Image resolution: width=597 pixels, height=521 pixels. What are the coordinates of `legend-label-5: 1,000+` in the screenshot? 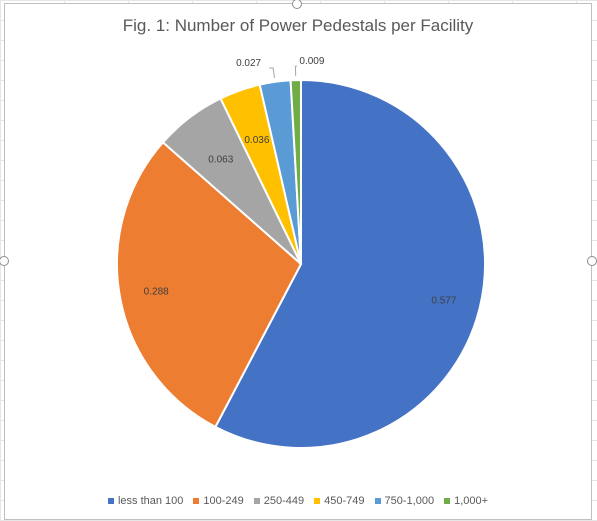 It's located at (471, 501).